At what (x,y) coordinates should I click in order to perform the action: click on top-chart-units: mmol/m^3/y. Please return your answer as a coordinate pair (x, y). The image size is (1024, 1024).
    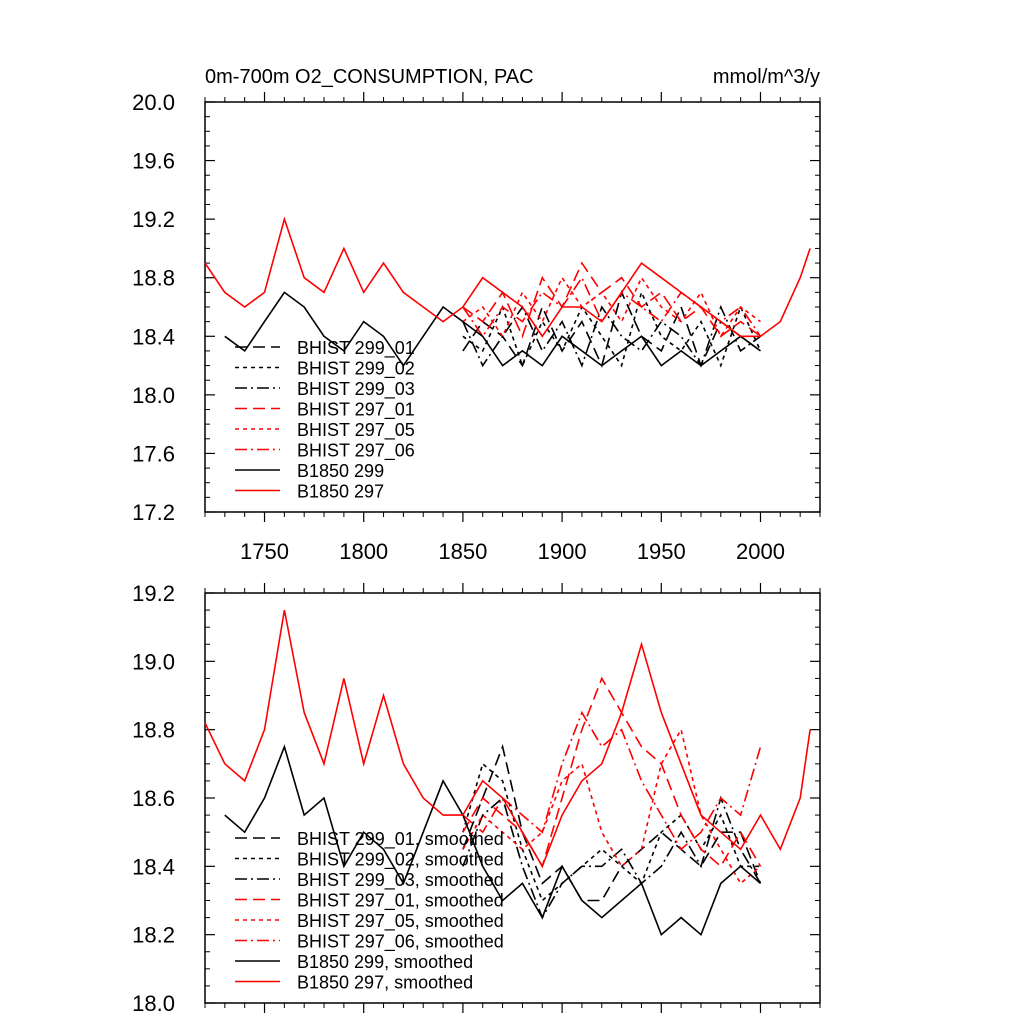
    Looking at the image, I should click on (766, 77).